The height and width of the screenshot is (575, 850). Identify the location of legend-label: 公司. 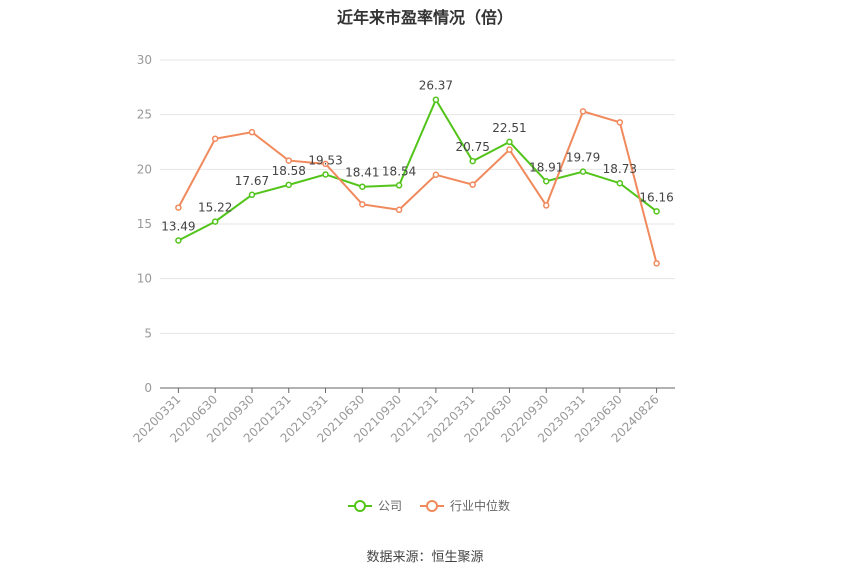
(390, 506).